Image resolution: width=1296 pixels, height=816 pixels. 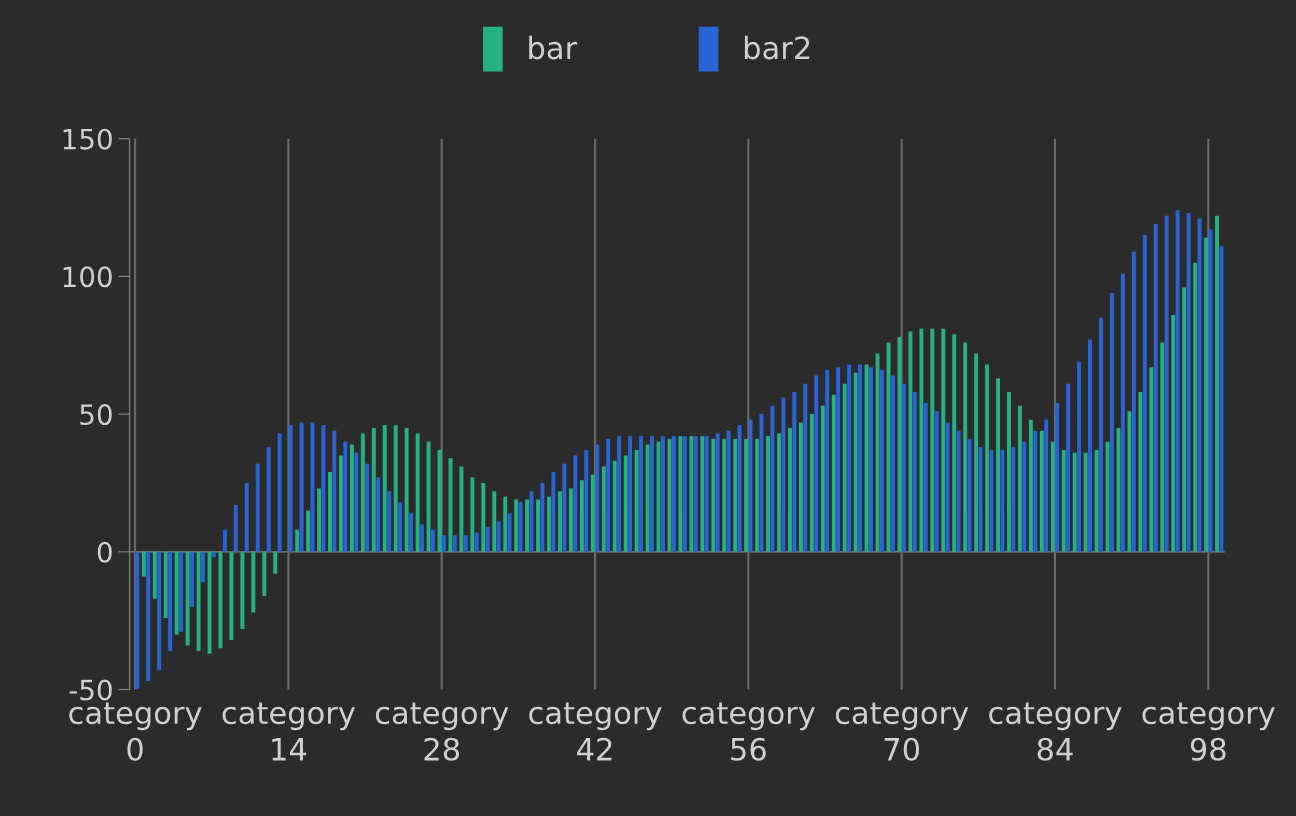 What do you see at coordinates (553, 47) in the screenshot?
I see `legend-label: bar` at bounding box center [553, 47].